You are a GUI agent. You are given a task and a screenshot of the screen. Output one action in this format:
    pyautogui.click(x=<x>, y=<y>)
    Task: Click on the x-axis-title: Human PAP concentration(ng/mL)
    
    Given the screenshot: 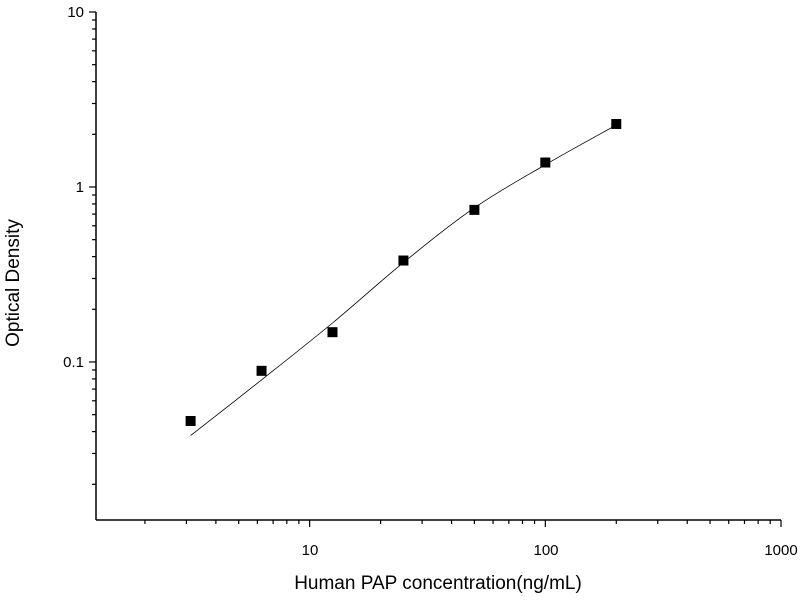 What is the action you would take?
    pyautogui.click(x=438, y=583)
    